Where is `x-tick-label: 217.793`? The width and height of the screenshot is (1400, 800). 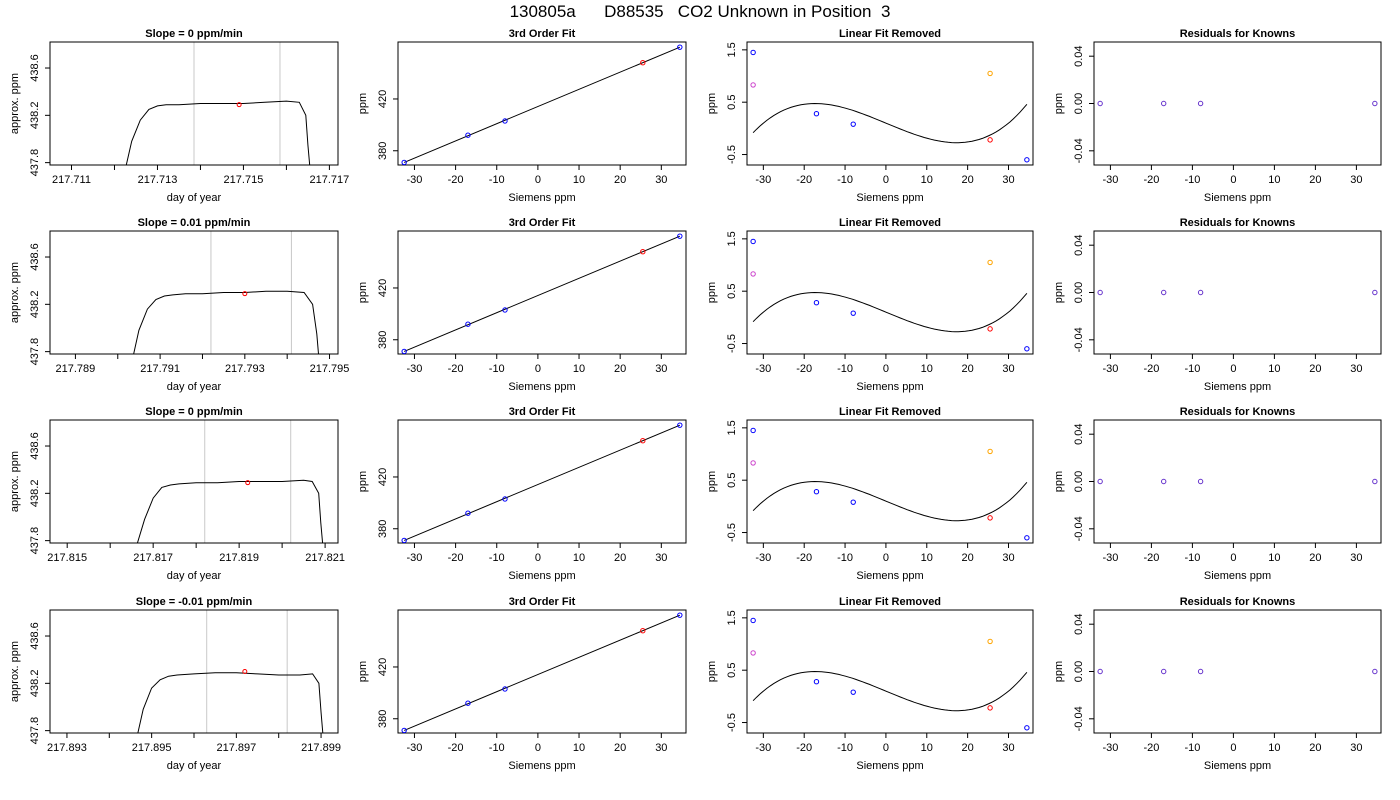
x-tick-label: 217.793 is located at coordinates (245, 369).